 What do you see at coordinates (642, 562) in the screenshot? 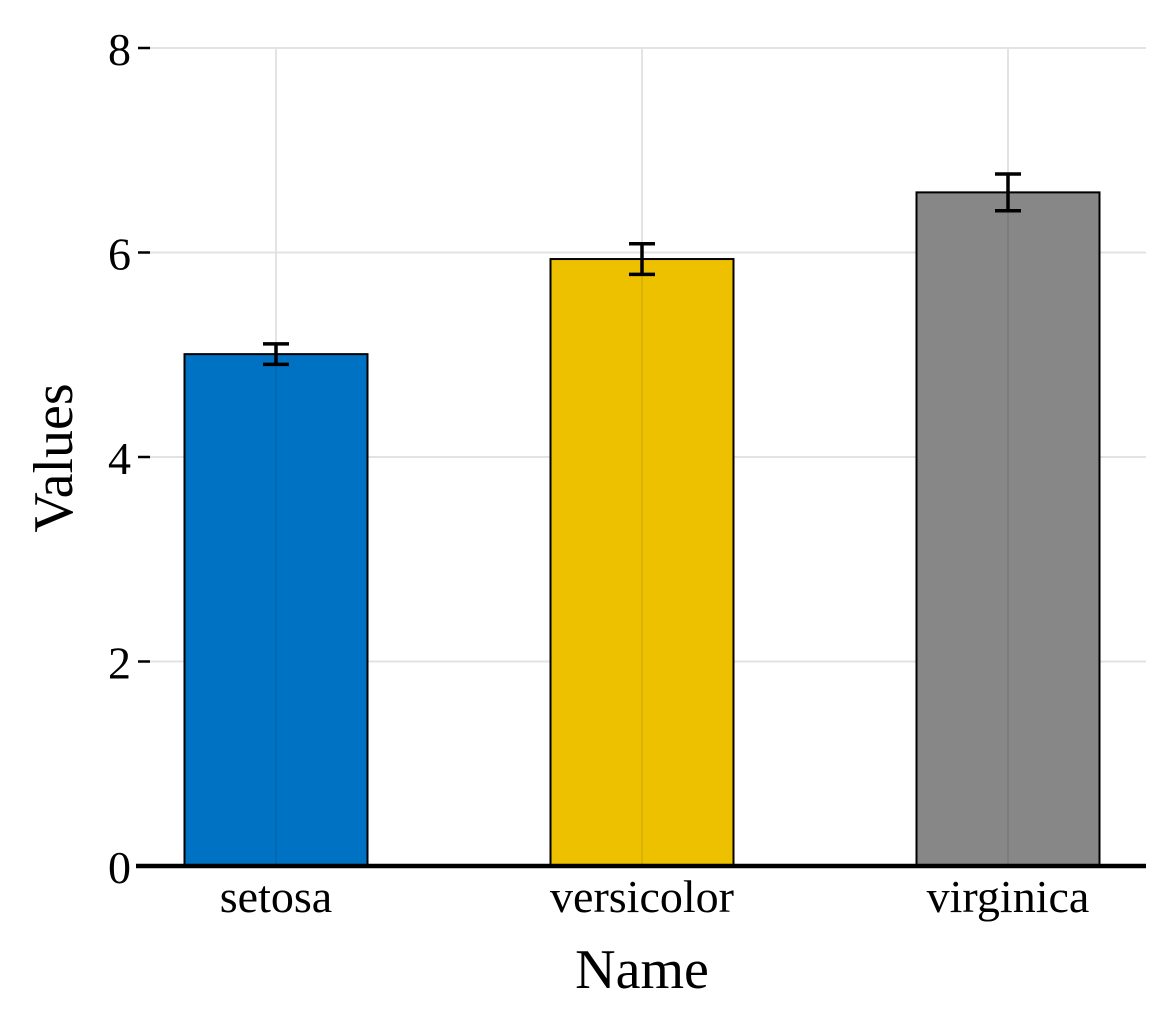
I see `bar-versicolor` at bounding box center [642, 562].